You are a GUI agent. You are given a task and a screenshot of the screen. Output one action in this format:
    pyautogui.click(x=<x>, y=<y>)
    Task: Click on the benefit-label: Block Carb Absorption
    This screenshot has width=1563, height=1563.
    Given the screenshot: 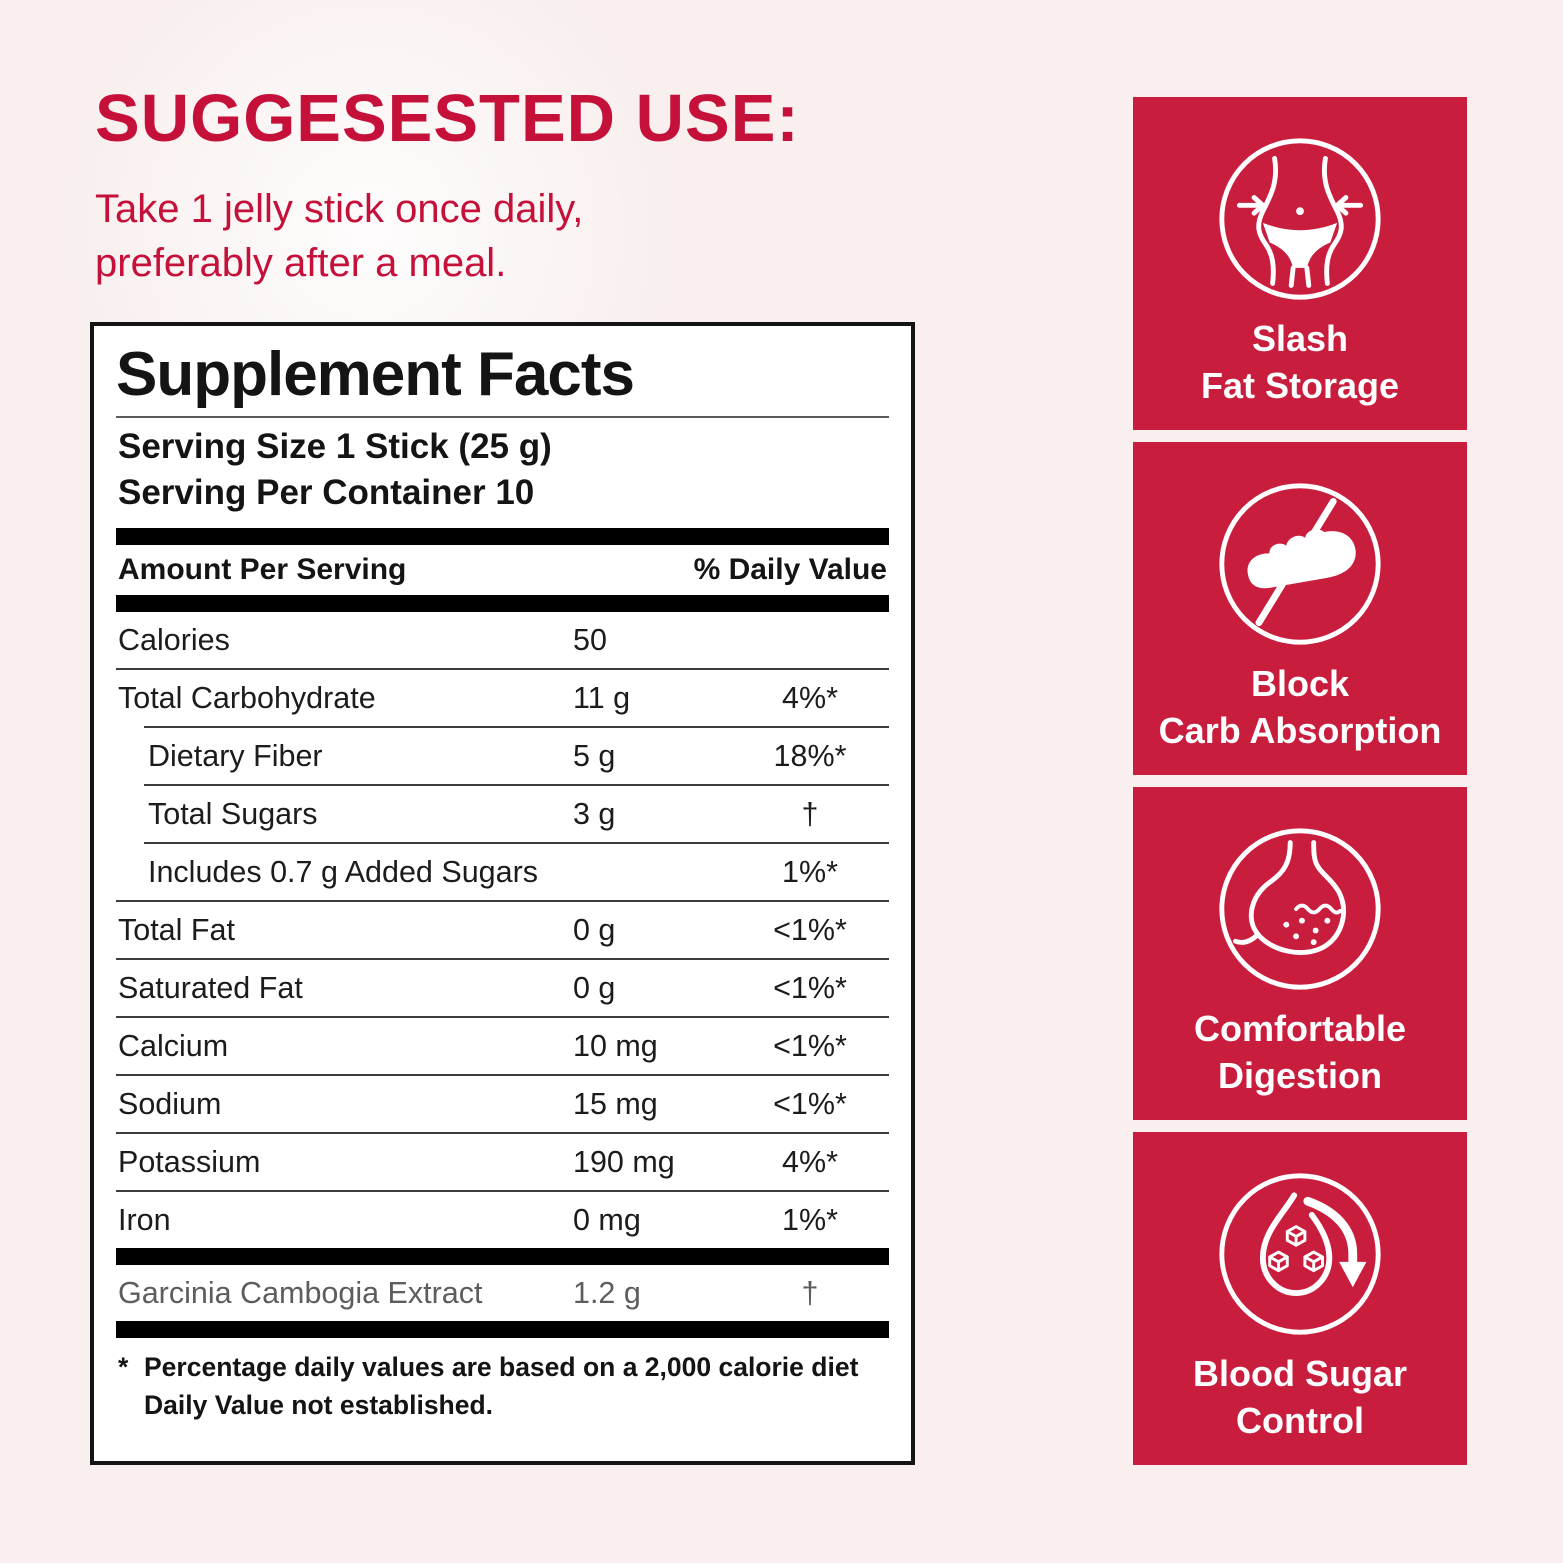 What is the action you would take?
    pyautogui.click(x=1300, y=707)
    